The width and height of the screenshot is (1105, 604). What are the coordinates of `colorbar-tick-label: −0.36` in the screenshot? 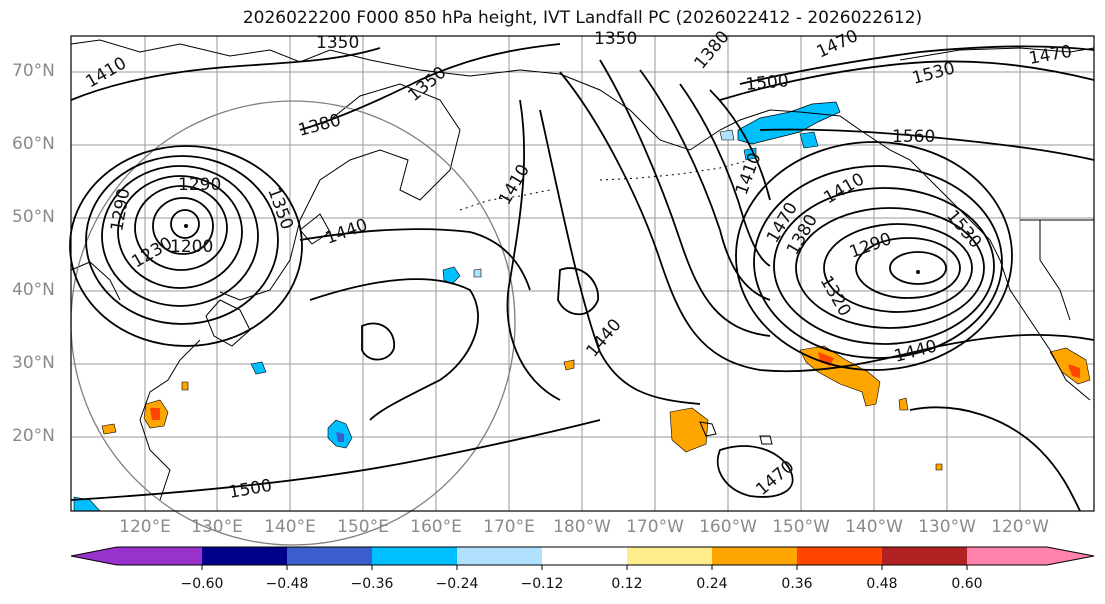 It's located at (372, 584).